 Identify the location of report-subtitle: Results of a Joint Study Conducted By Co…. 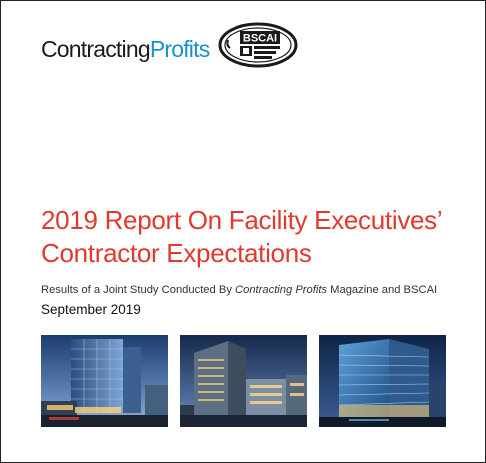
(239, 290).